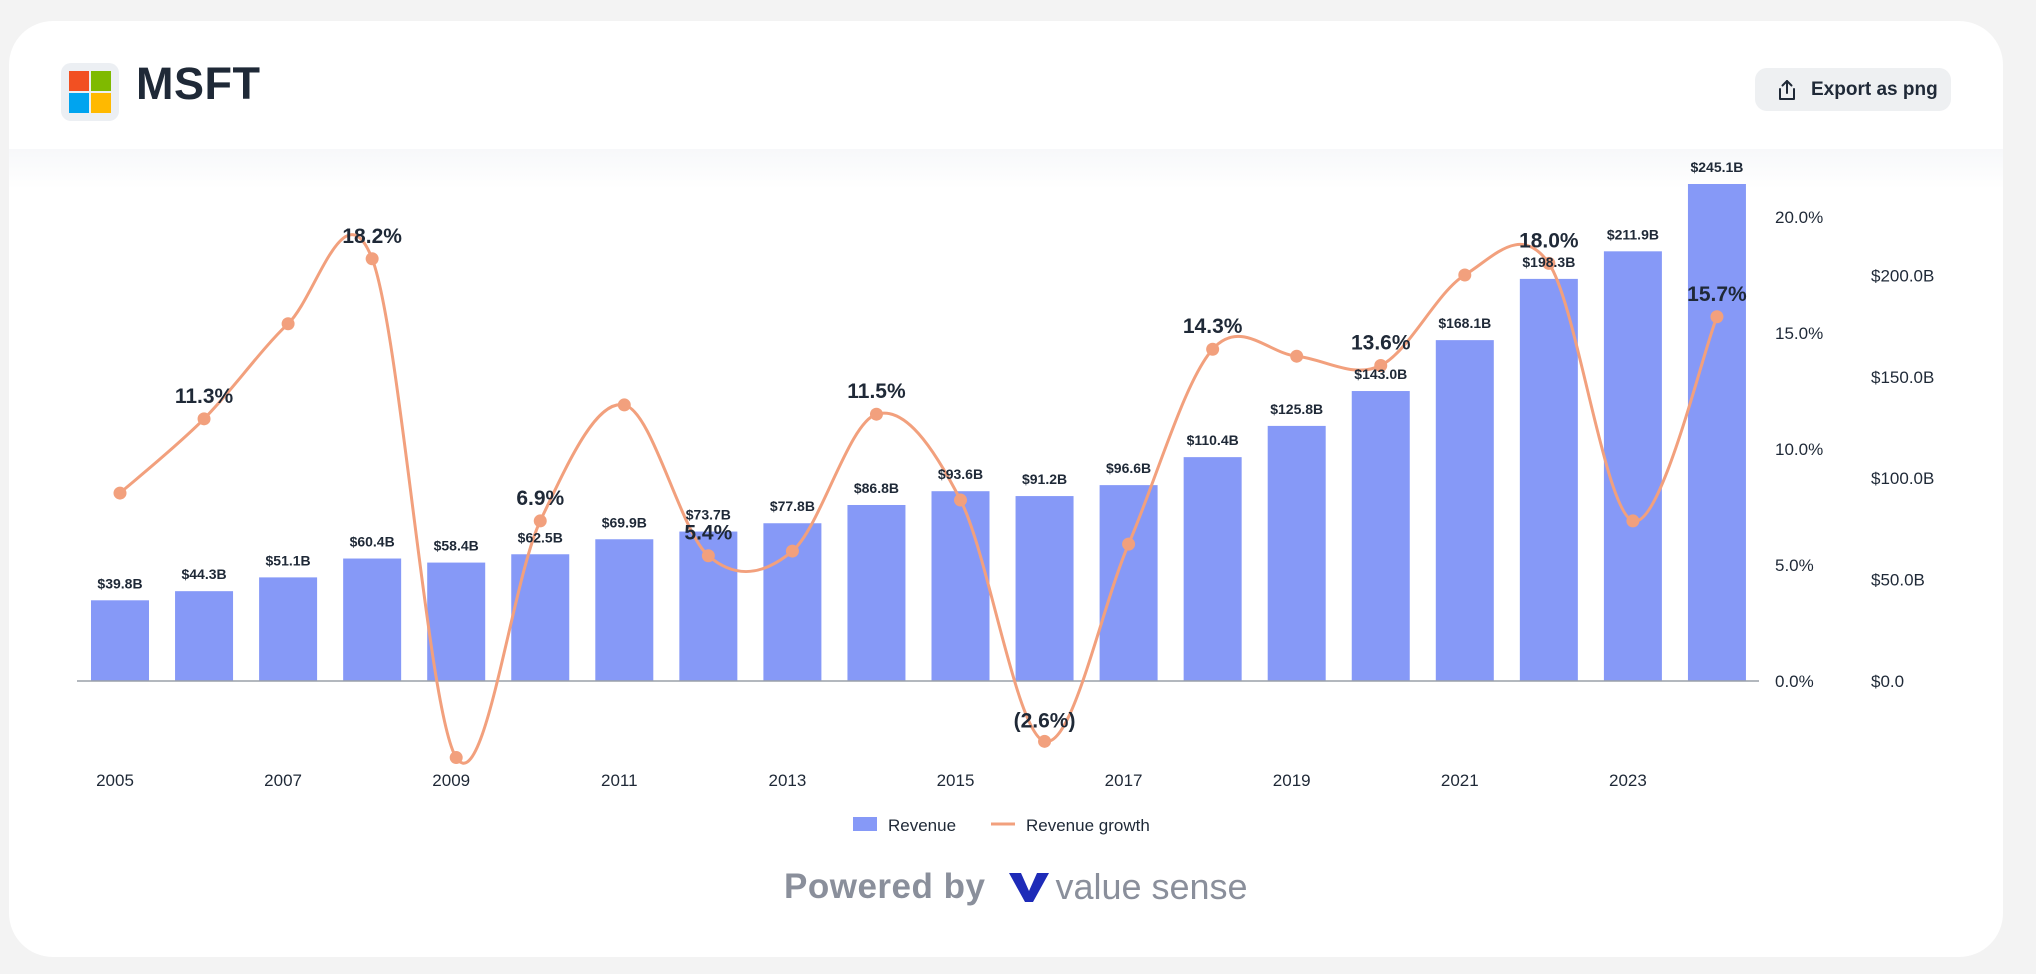 The height and width of the screenshot is (974, 2036). I want to click on revenue-axis-tick-label: $150.0B, so click(1902, 377).